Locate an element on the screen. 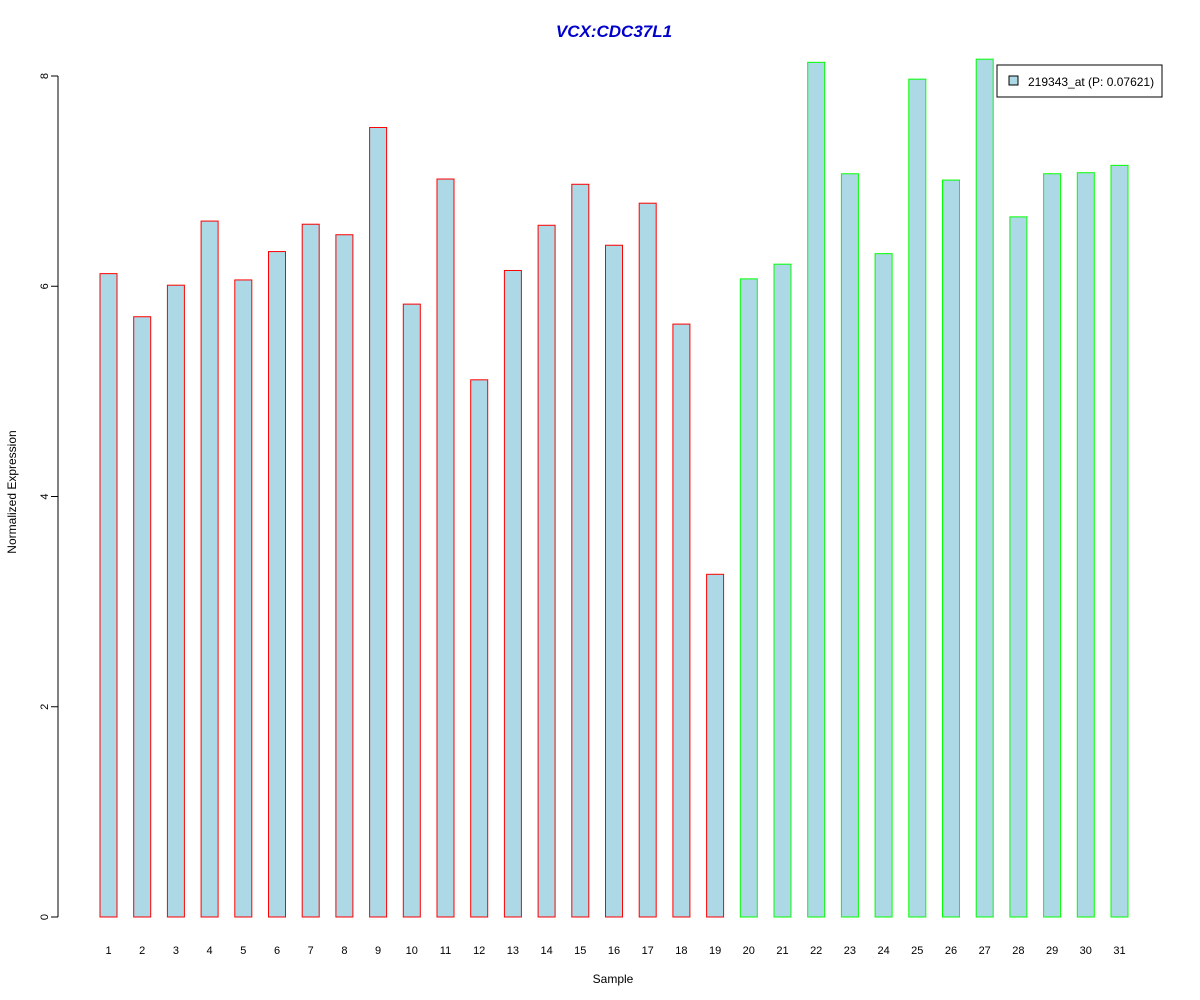 The width and height of the screenshot is (1200, 1000). x-tick-label: 24 is located at coordinates (883, 951).